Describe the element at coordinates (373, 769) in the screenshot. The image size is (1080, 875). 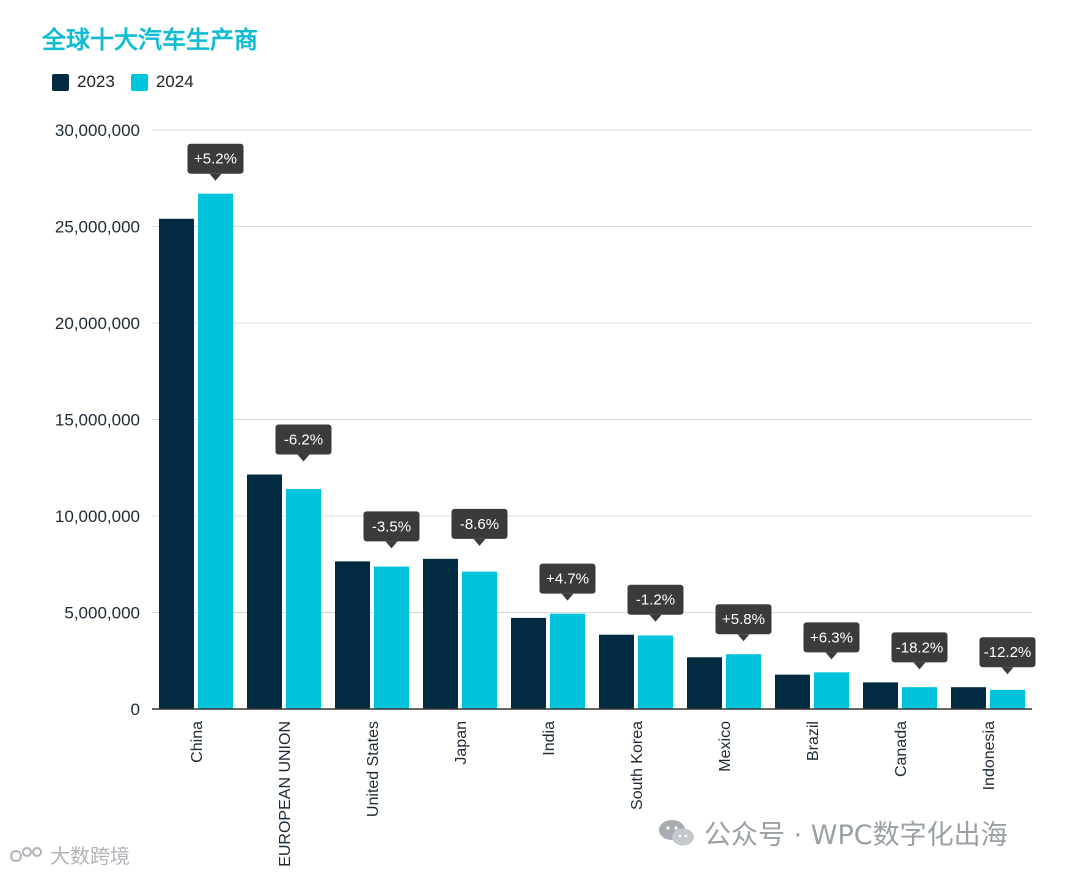
I see `x-category-label: United States` at that location.